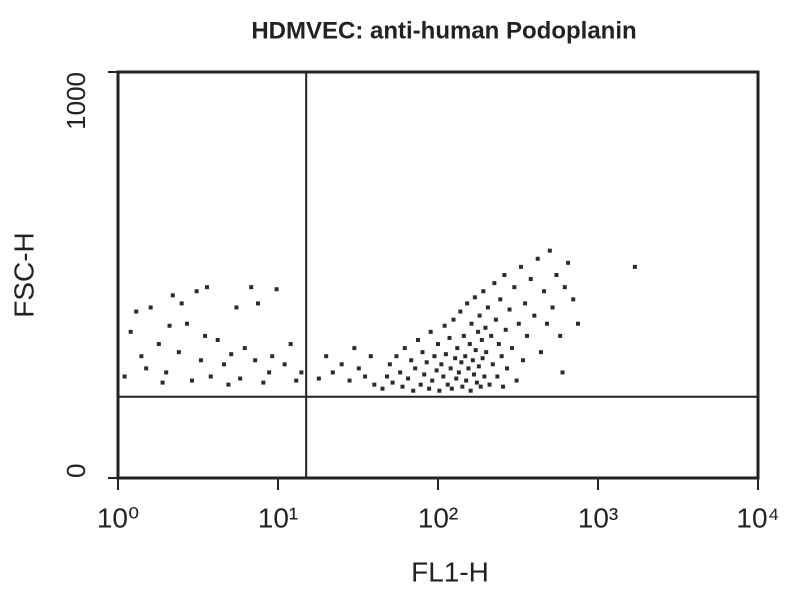 The image size is (800, 600). What do you see at coordinates (118, 517) in the screenshot?
I see `x-tick-label: 10⁰` at bounding box center [118, 517].